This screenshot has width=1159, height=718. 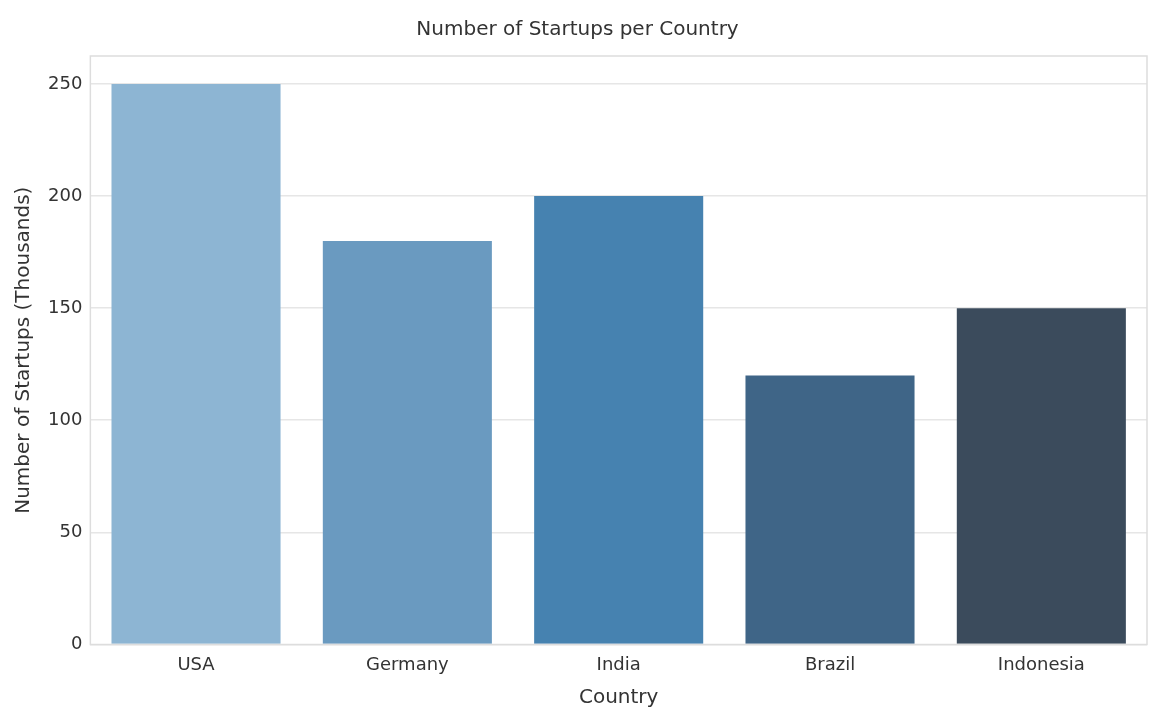 I want to click on x-tick-label: India, so click(x=618, y=663).